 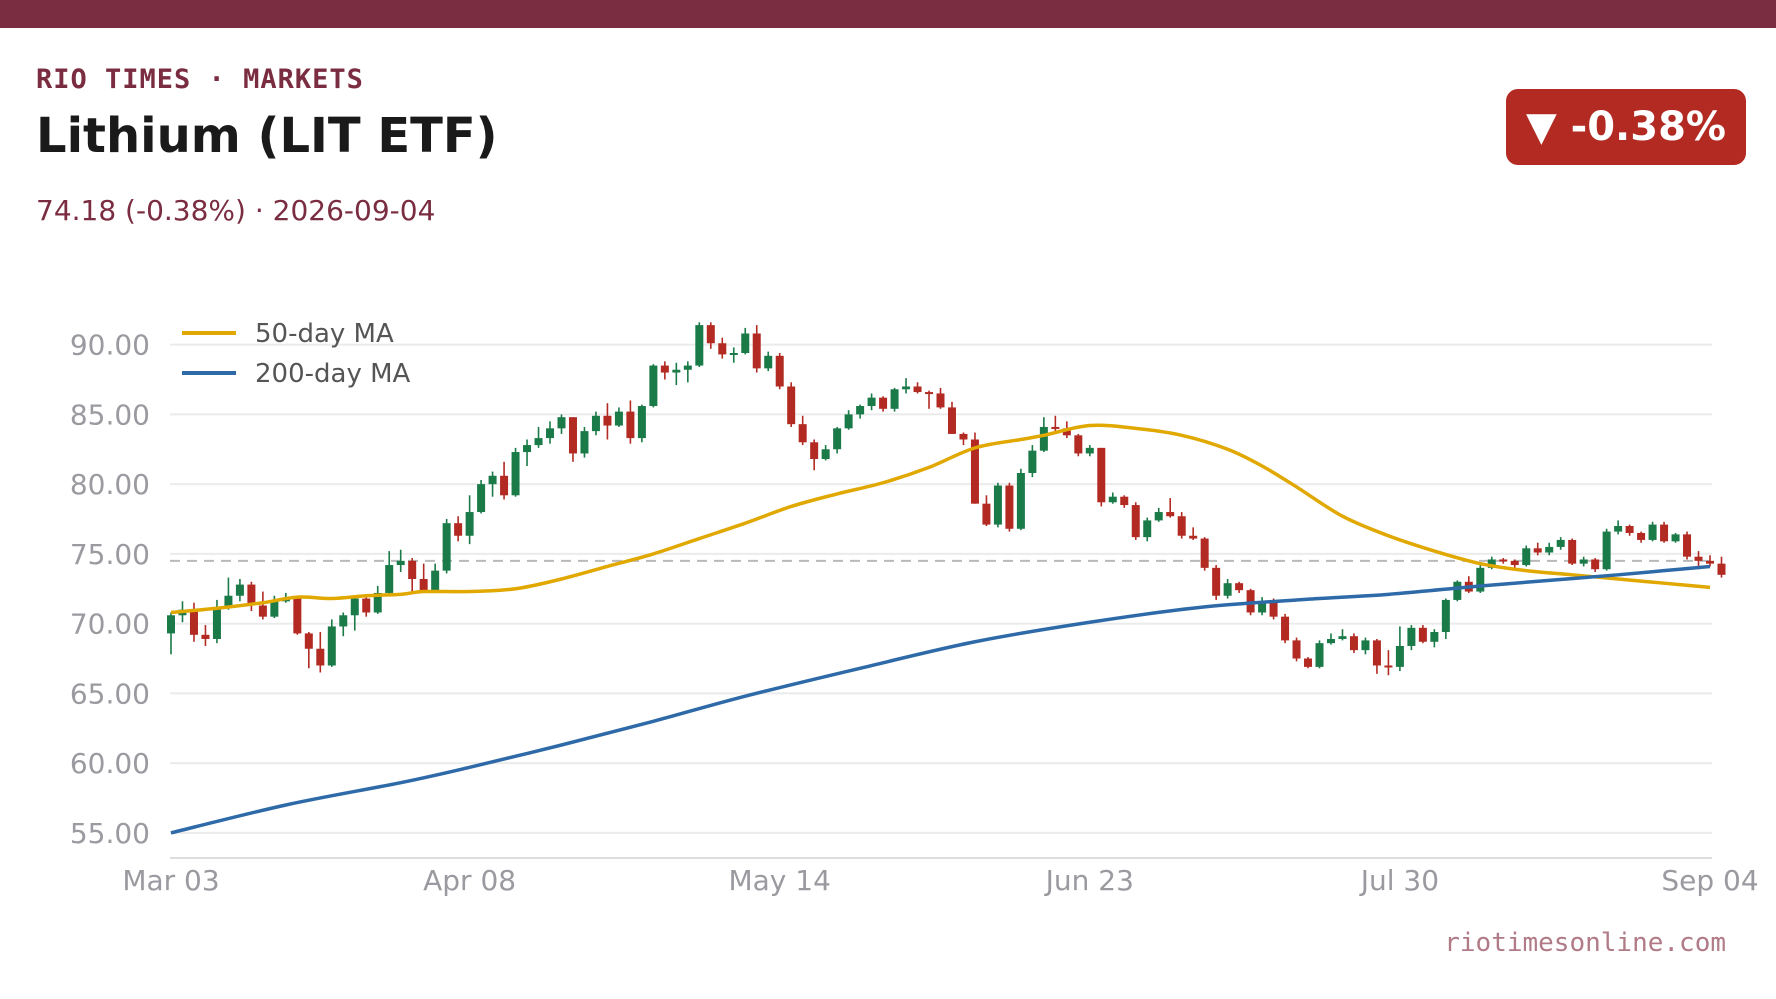 I want to click on y-tick-label: 85.00, so click(x=110, y=414).